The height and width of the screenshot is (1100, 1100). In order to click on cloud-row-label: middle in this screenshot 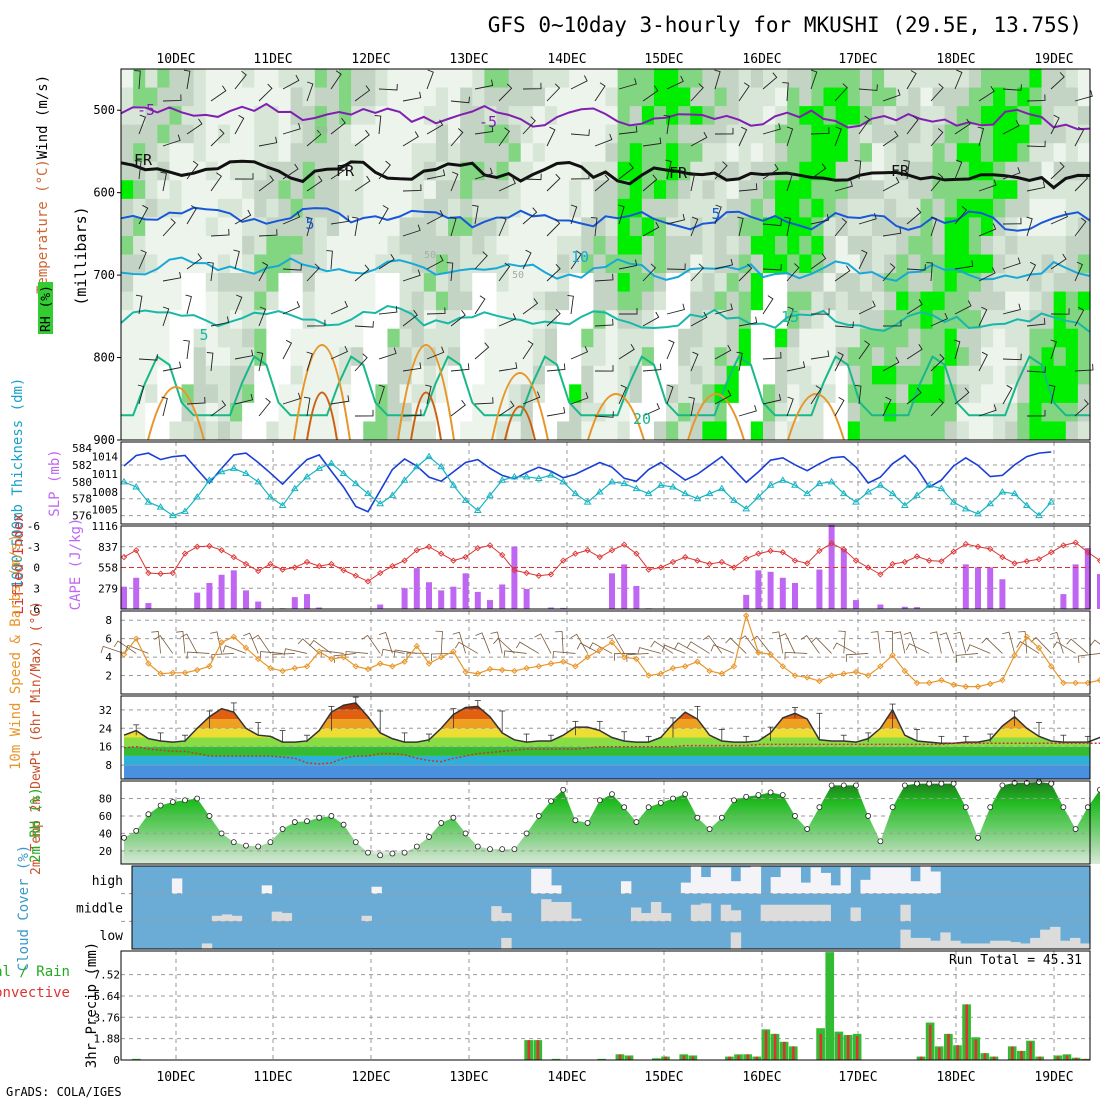, I will do `click(99, 909)`.